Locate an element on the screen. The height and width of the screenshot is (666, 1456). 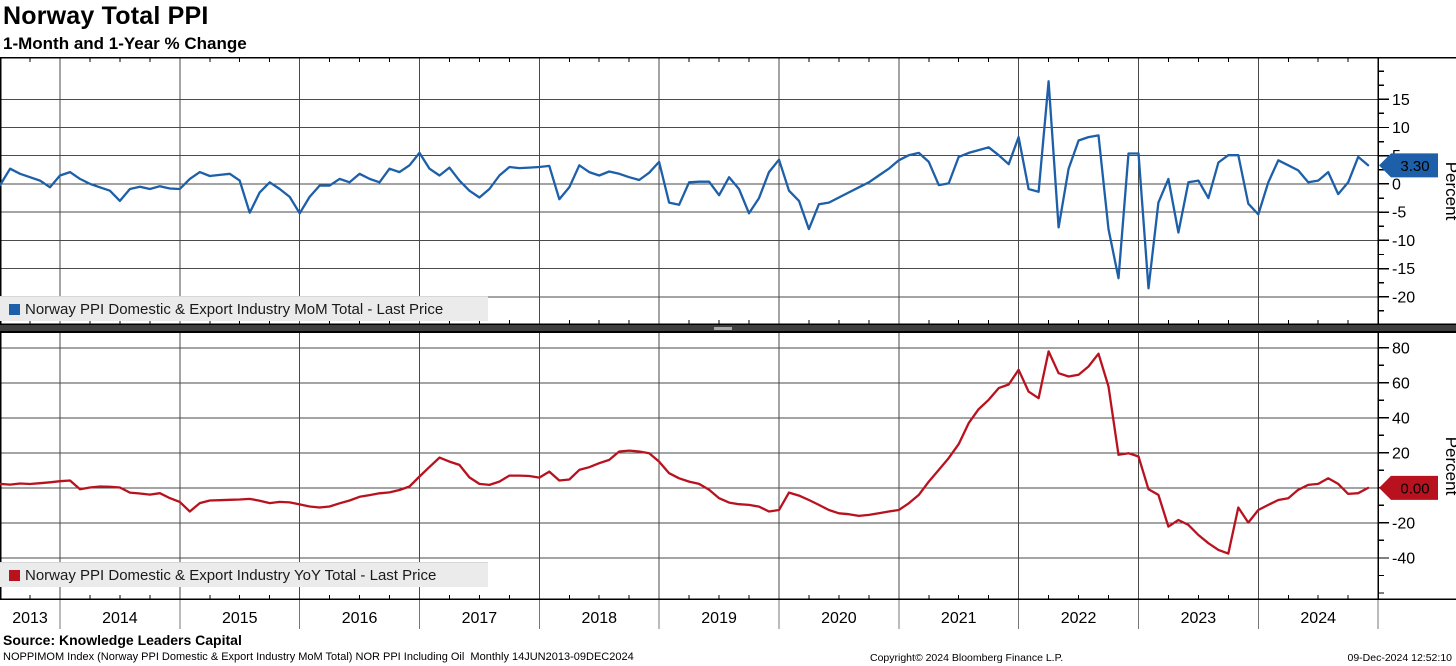
year-label: 2019 is located at coordinates (719, 618).